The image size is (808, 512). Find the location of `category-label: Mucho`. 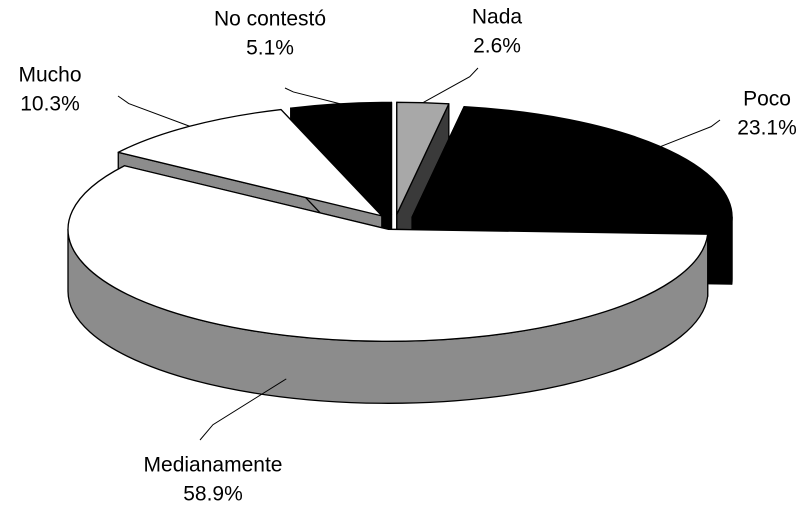

category-label: Mucho is located at coordinates (49, 75).